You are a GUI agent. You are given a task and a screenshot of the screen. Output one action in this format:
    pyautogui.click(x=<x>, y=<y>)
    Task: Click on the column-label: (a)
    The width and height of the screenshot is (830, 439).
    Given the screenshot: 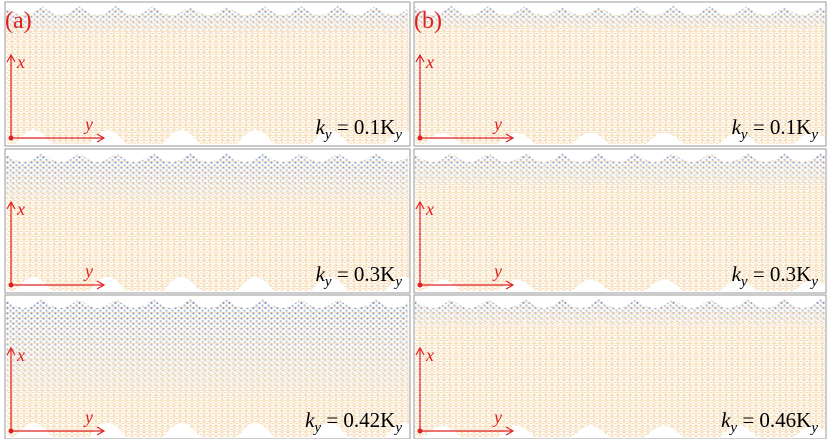 What is the action you would take?
    pyautogui.click(x=18, y=21)
    